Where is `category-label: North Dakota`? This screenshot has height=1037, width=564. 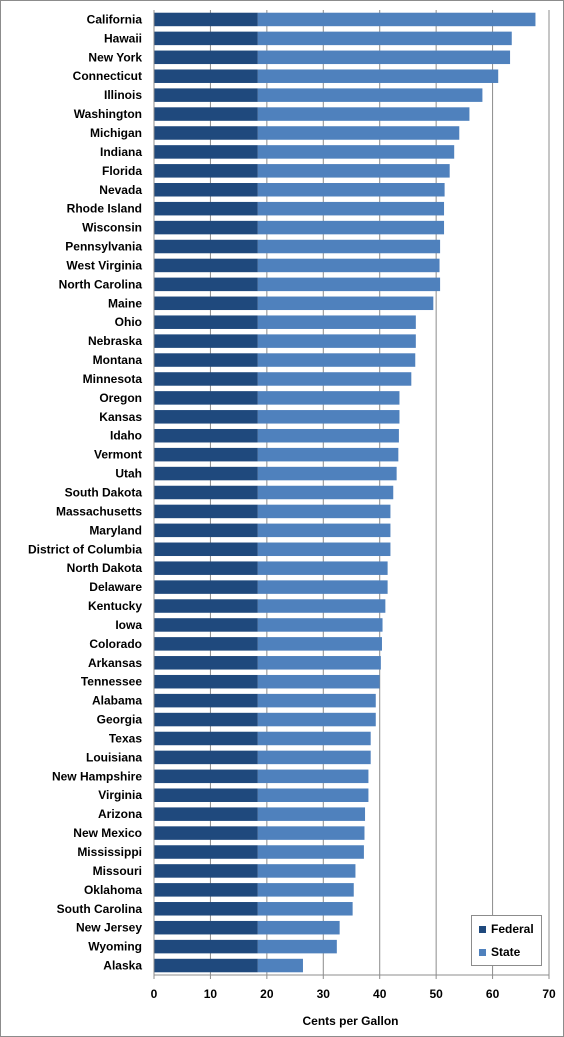 category-label: North Dakota is located at coordinates (105, 568).